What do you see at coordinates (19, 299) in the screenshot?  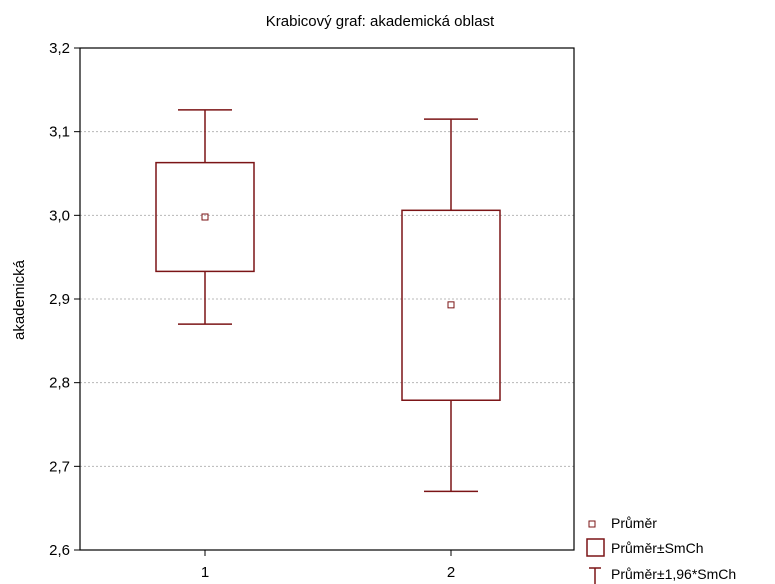 I see `y-axis-label: akademická` at bounding box center [19, 299].